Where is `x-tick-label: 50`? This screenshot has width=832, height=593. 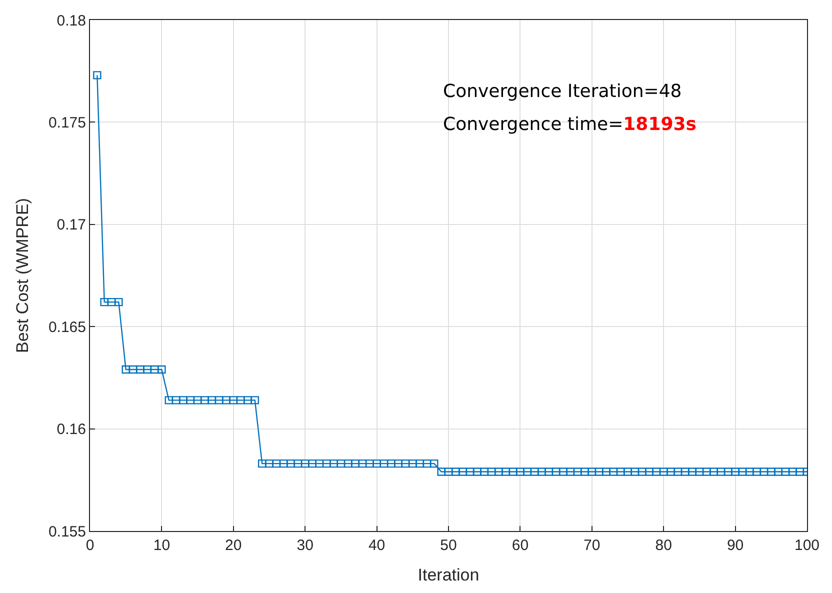
x-tick-label: 50 is located at coordinates (448, 545).